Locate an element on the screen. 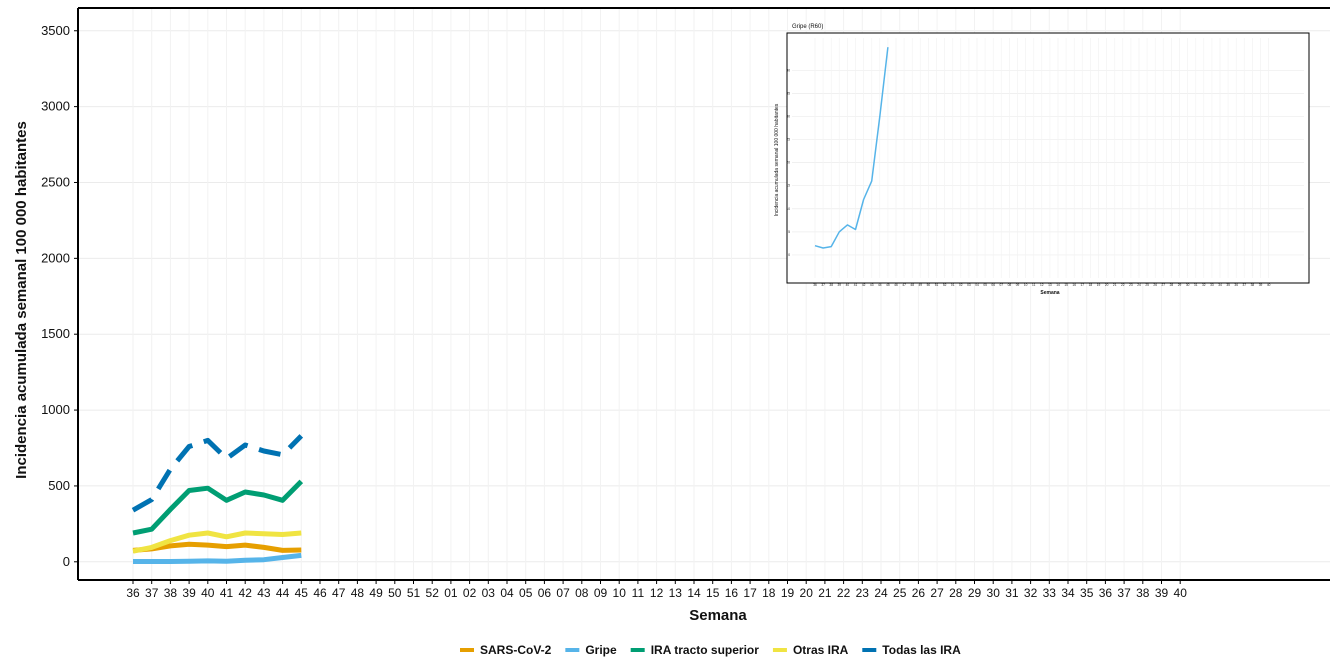 The width and height of the screenshot is (1334, 665). inset-x-tick-label: 24 is located at coordinates (1139, 285).